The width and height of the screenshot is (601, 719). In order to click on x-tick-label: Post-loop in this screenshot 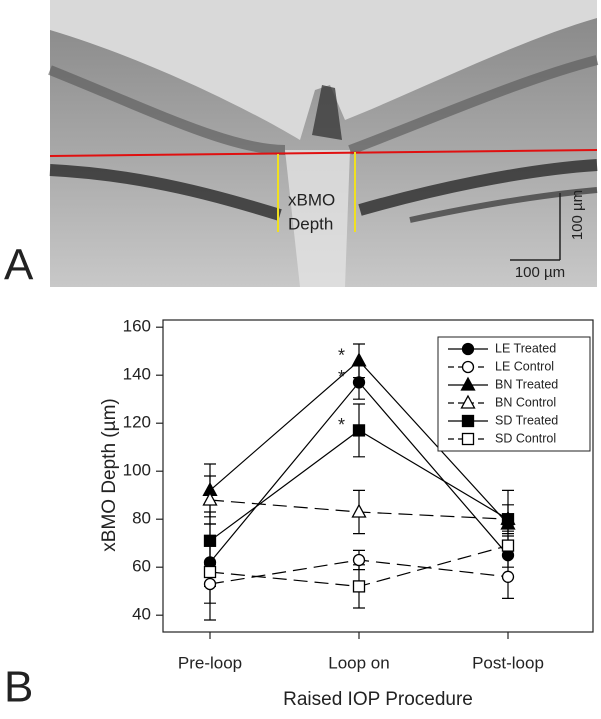, I will do `click(508, 662)`.